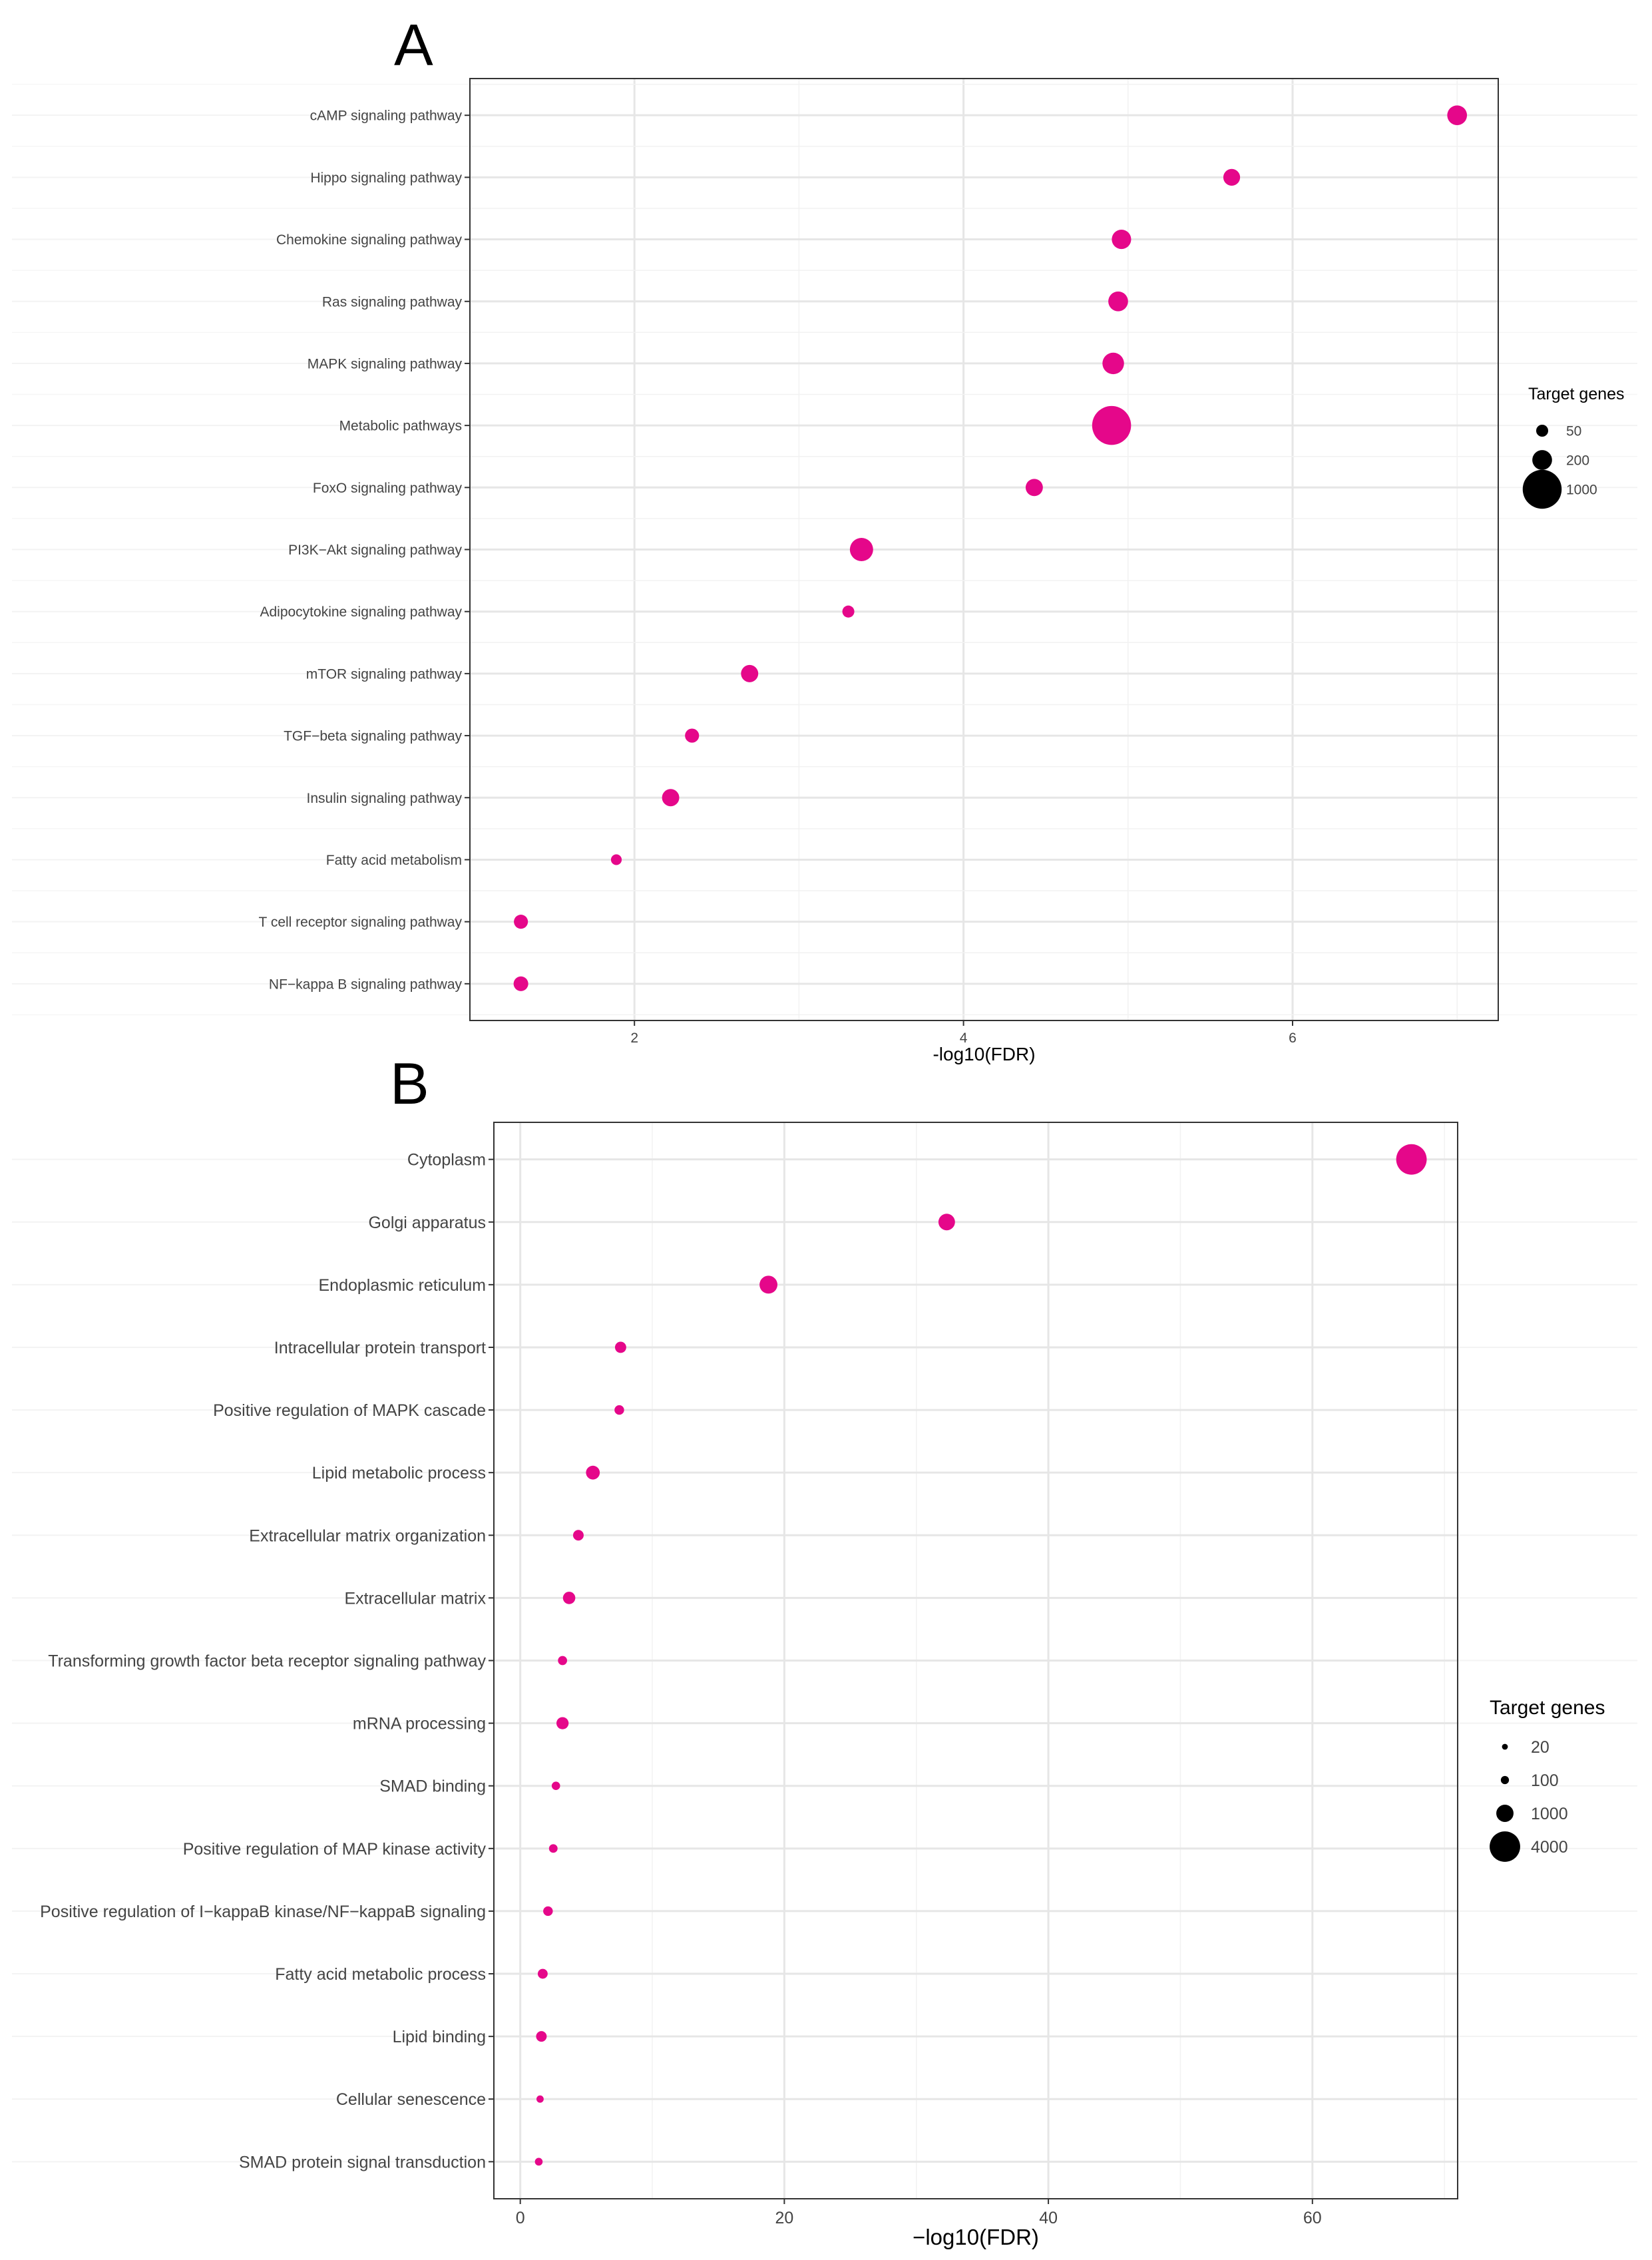  What do you see at coordinates (349, 1410) in the screenshot?
I see `y-tick-label: Positive regulation of MAPK cascade` at bounding box center [349, 1410].